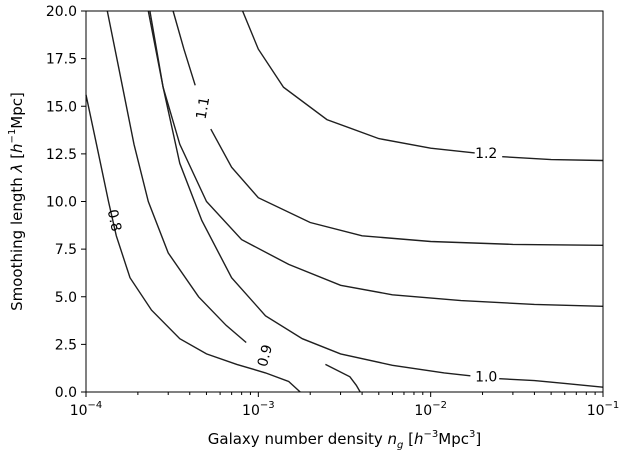 This screenshot has height=453, width=624. Describe the element at coordinates (258, 409) in the screenshot. I see `x-tick-label-1: 10⁻³` at that location.